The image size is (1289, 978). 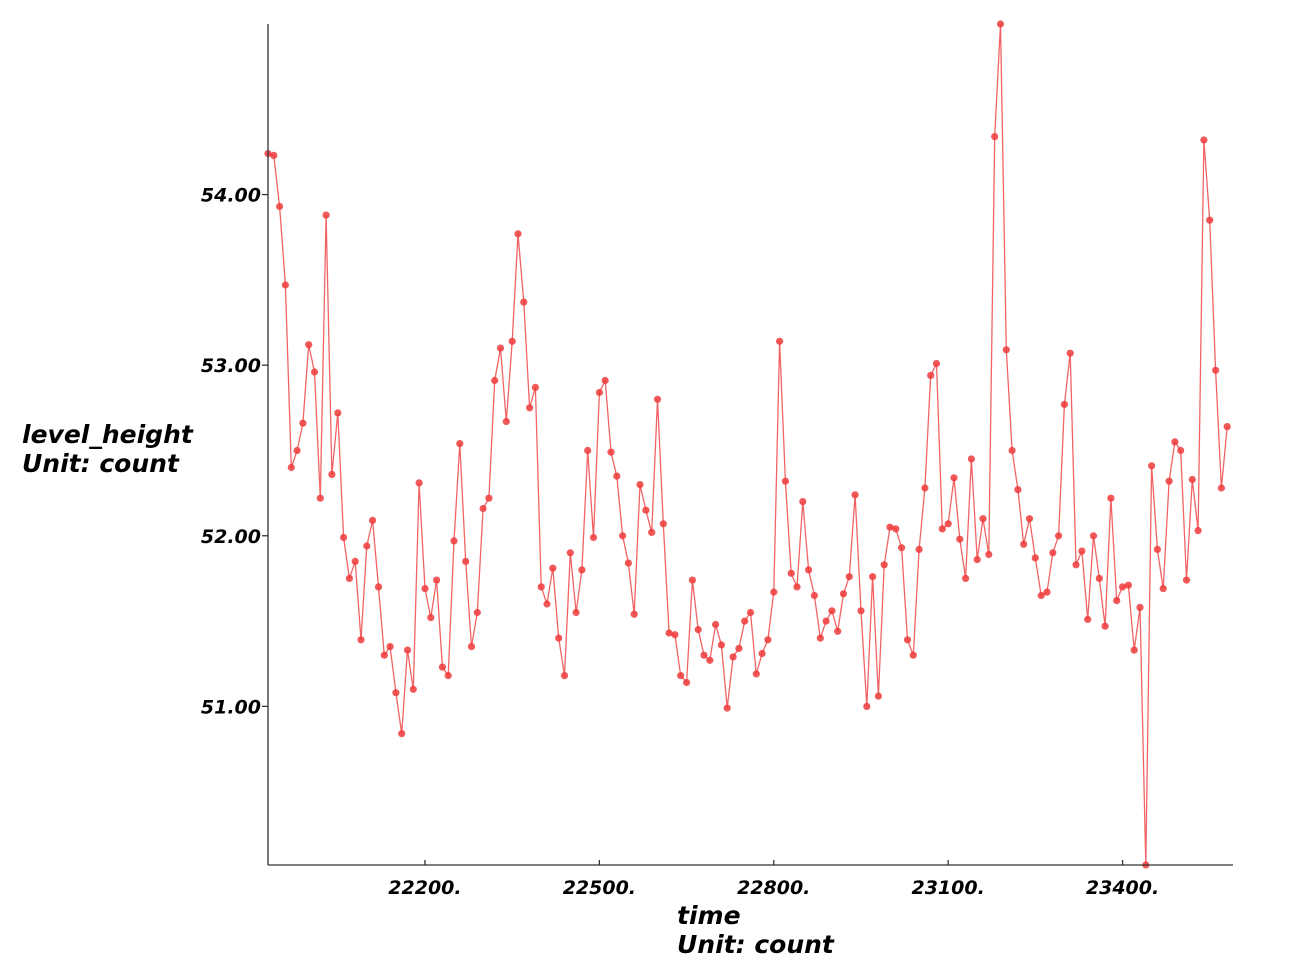 I want to click on x-axis-ticks: 22200. 22500. 22800. 23100. 23400., so click(x=773, y=879).